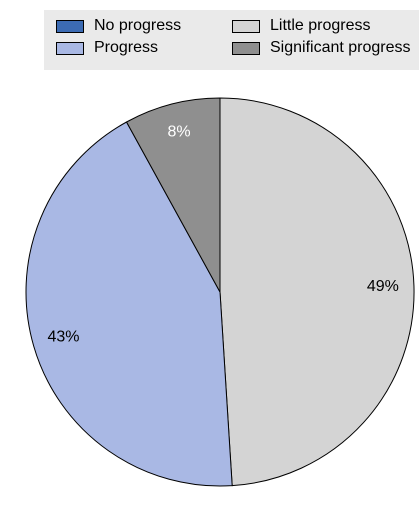  I want to click on legend-swatch-significant-progress, so click(246, 48).